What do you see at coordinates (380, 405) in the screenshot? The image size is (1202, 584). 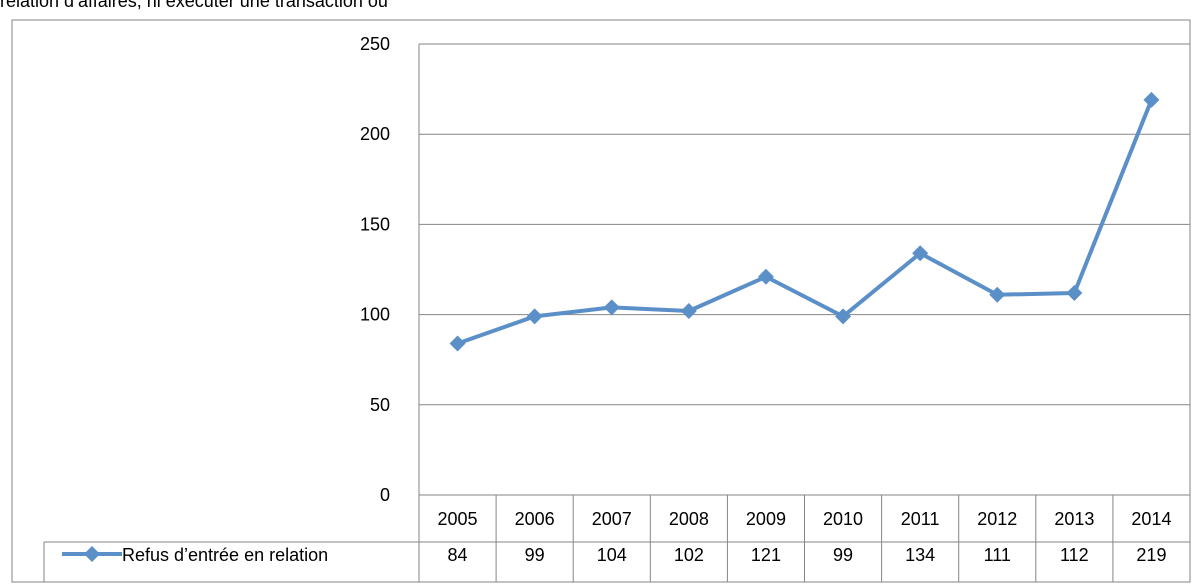 I see `y-tick-label-50: 50` at bounding box center [380, 405].